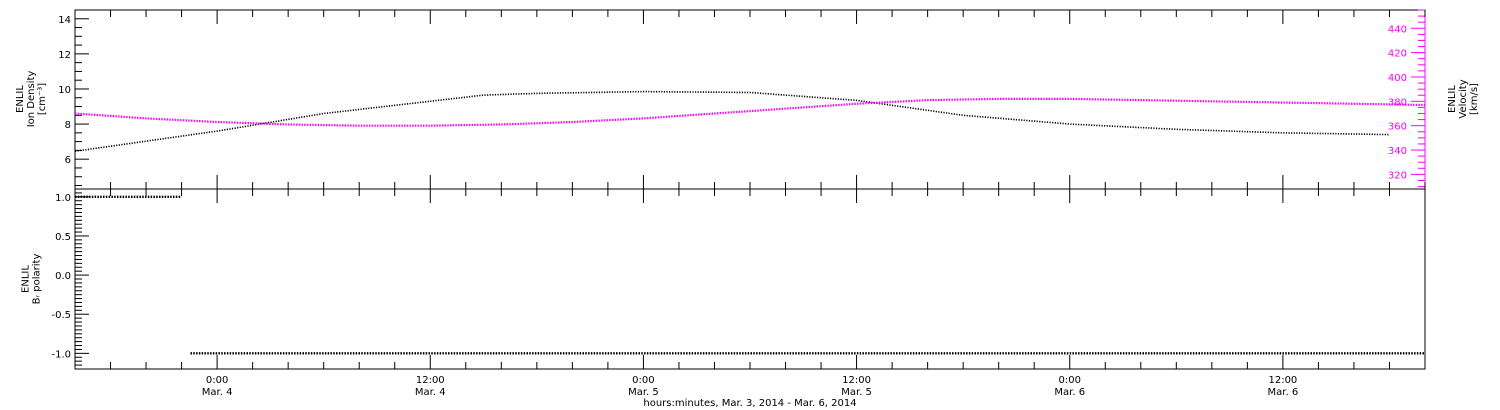  What do you see at coordinates (1397, 175) in the screenshot?
I see `velocity-tick-label: 320` at bounding box center [1397, 175].